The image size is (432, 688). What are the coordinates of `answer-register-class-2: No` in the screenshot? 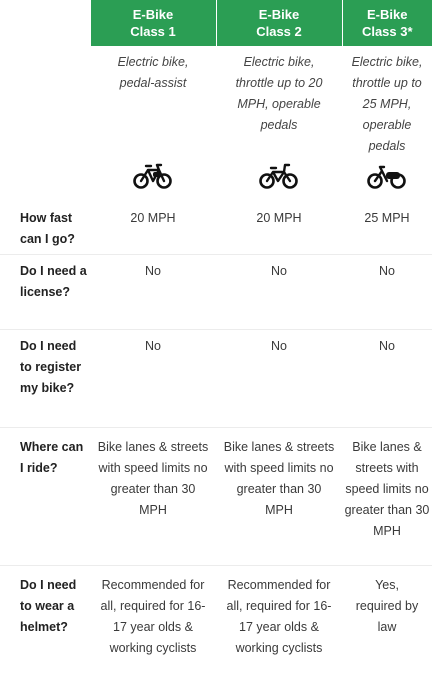 It's located at (279, 378).